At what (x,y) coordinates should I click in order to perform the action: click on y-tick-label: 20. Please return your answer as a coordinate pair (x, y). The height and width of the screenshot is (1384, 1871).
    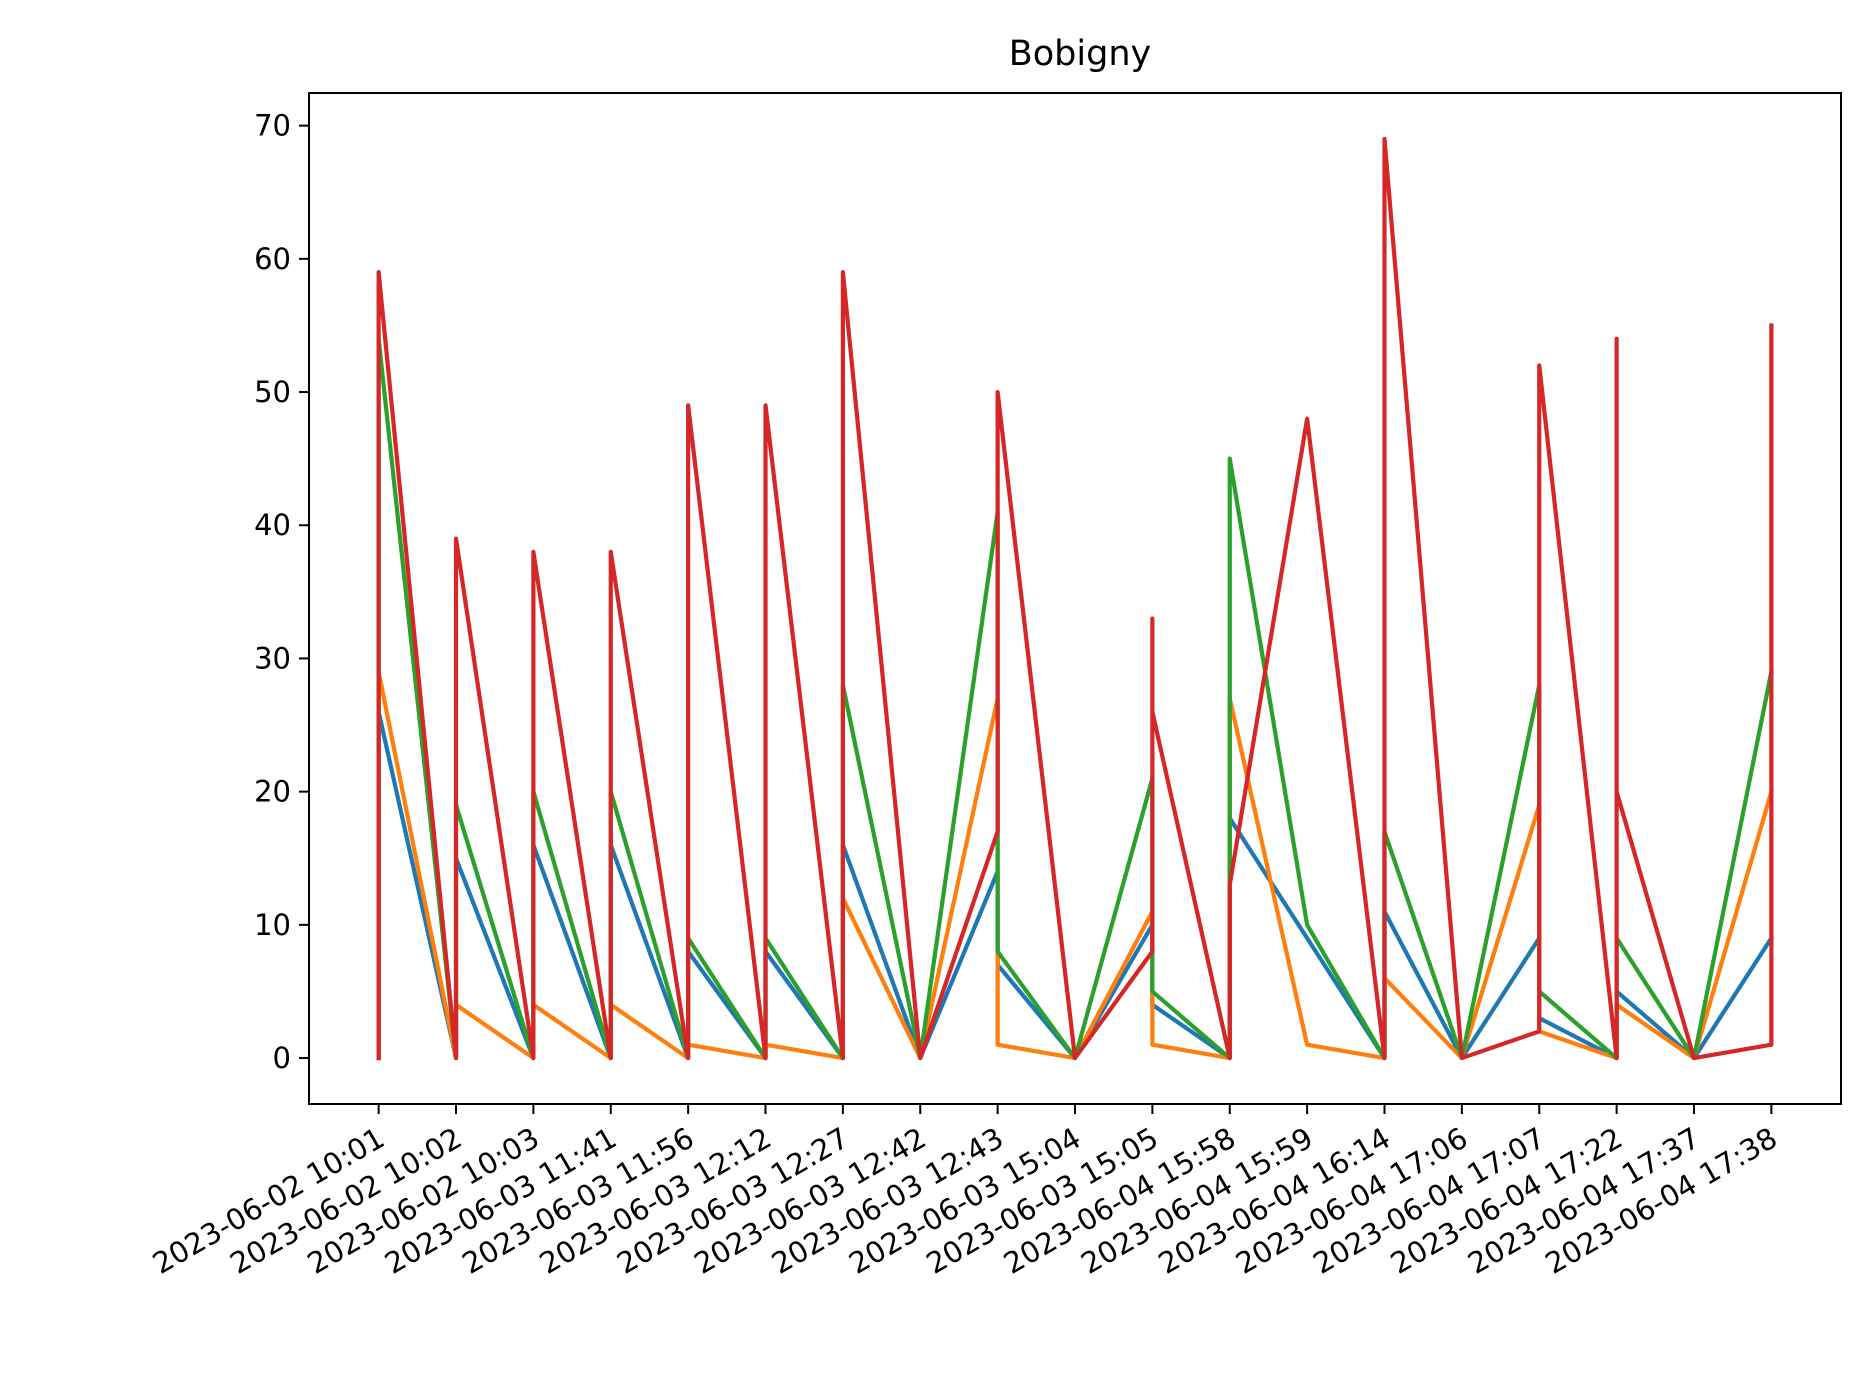
    Looking at the image, I should click on (272, 792).